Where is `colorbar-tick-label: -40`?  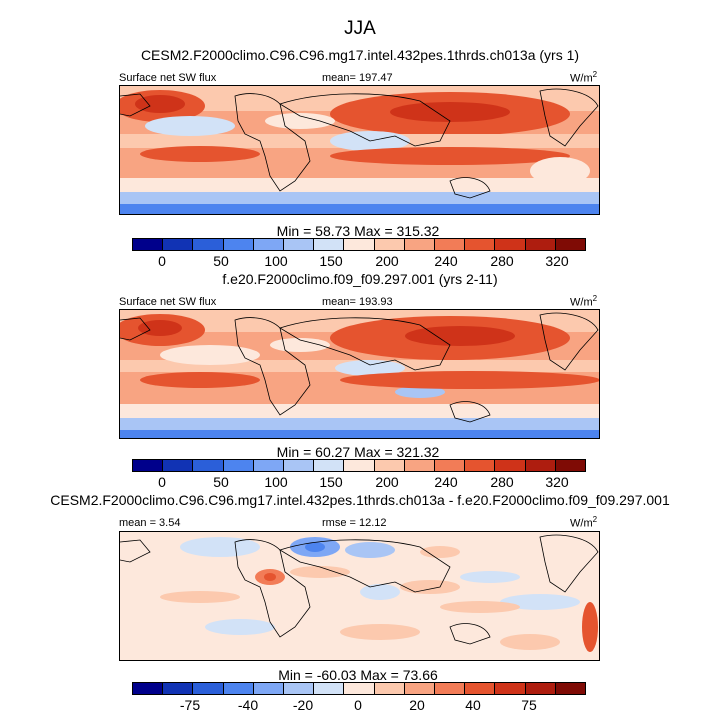
colorbar-tick-label: -40 is located at coordinates (248, 705).